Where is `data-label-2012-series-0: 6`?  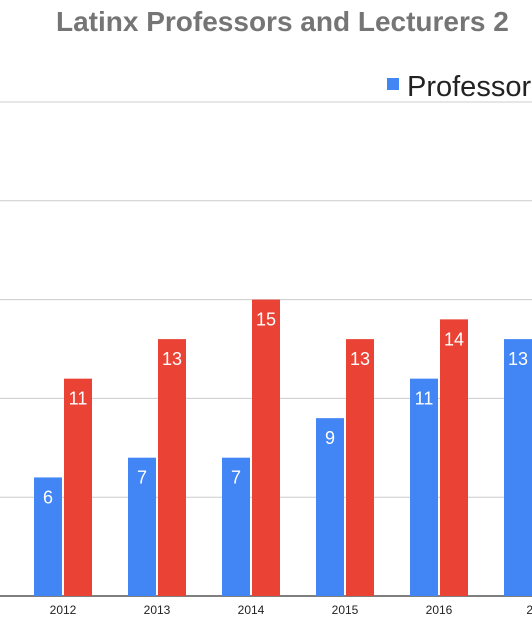
data-label-2012-series-0: 6 is located at coordinates (48, 497).